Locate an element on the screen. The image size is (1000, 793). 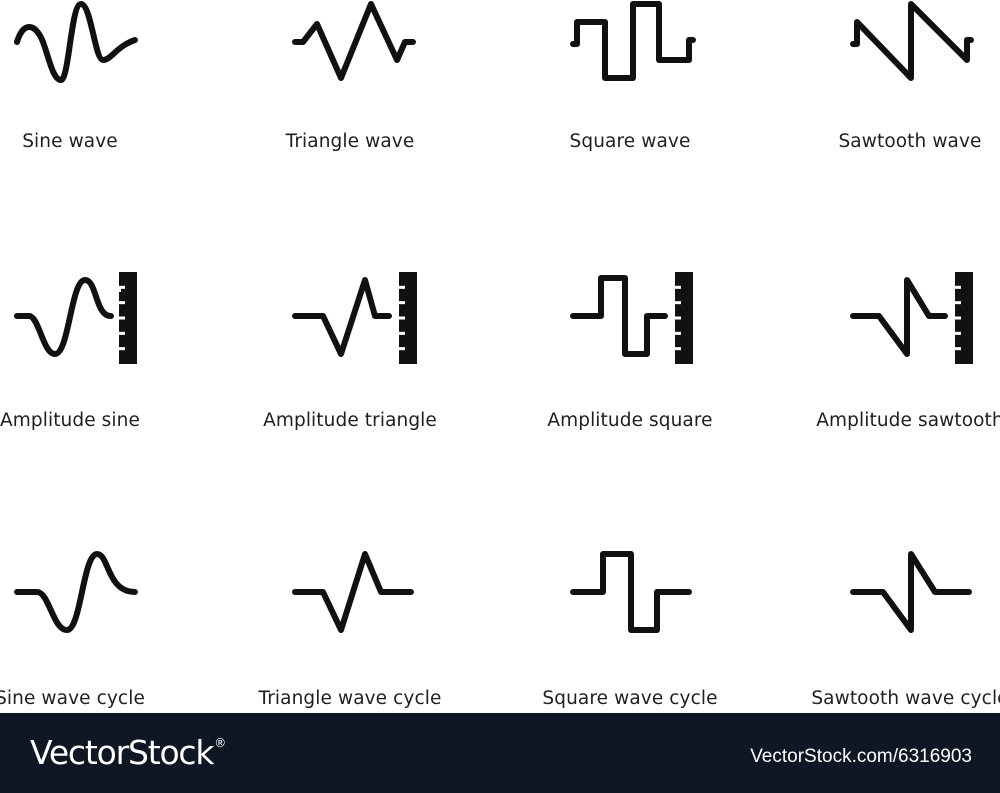
icon-label: Amplitude sine is located at coordinates (70, 420).